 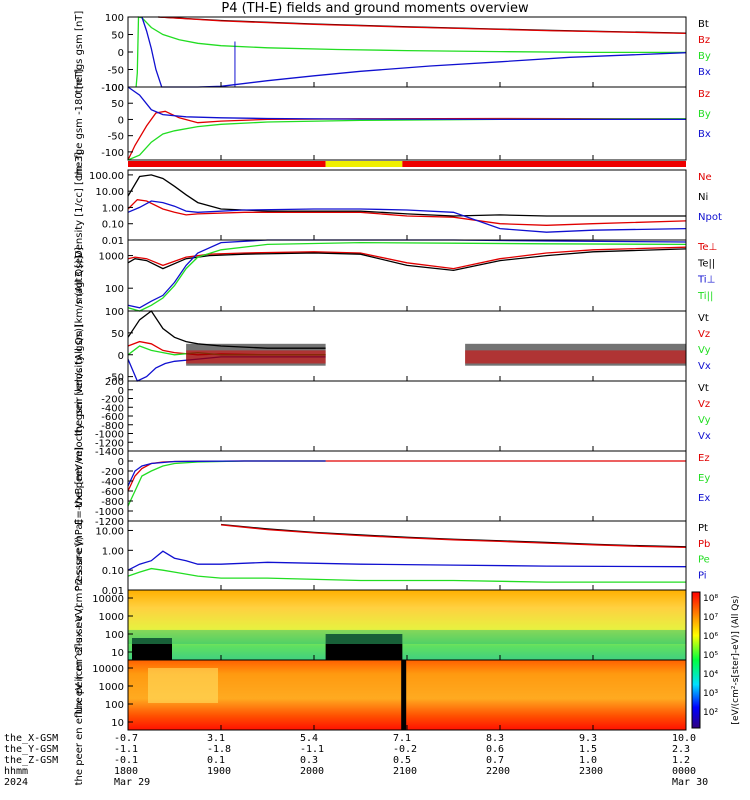 What do you see at coordinates (498, 771) in the screenshot?
I see `footer-tick-value: 2200` at bounding box center [498, 771].